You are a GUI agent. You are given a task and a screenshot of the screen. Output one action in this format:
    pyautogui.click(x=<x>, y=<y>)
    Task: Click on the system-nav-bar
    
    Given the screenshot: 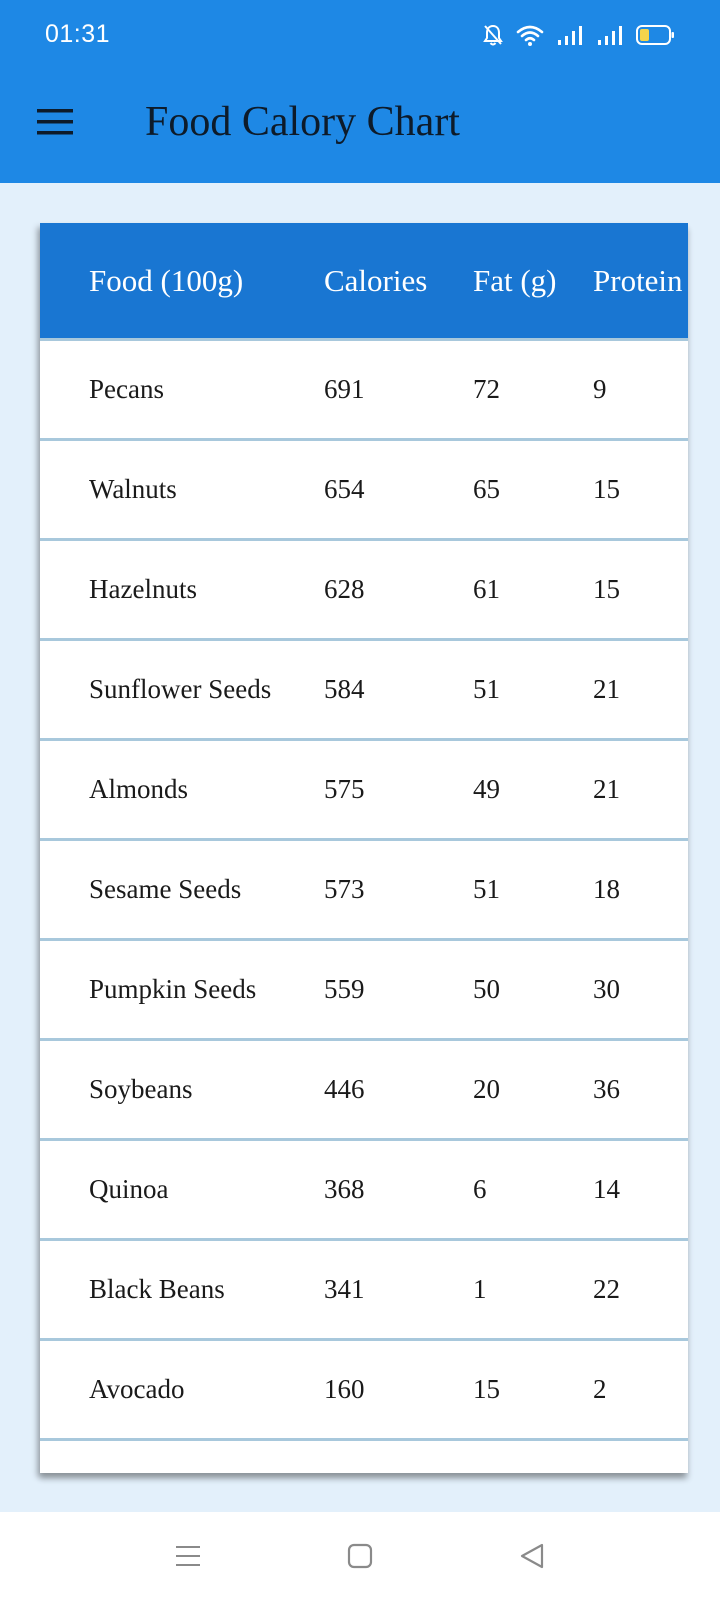 What is the action you would take?
    pyautogui.click(x=360, y=1556)
    